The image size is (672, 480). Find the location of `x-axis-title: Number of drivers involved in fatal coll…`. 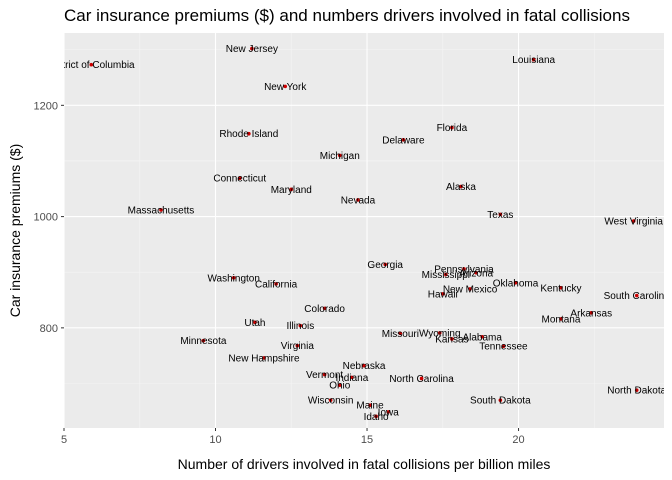

x-axis-title: Number of drivers involved in fatal coll… is located at coordinates (364, 464).